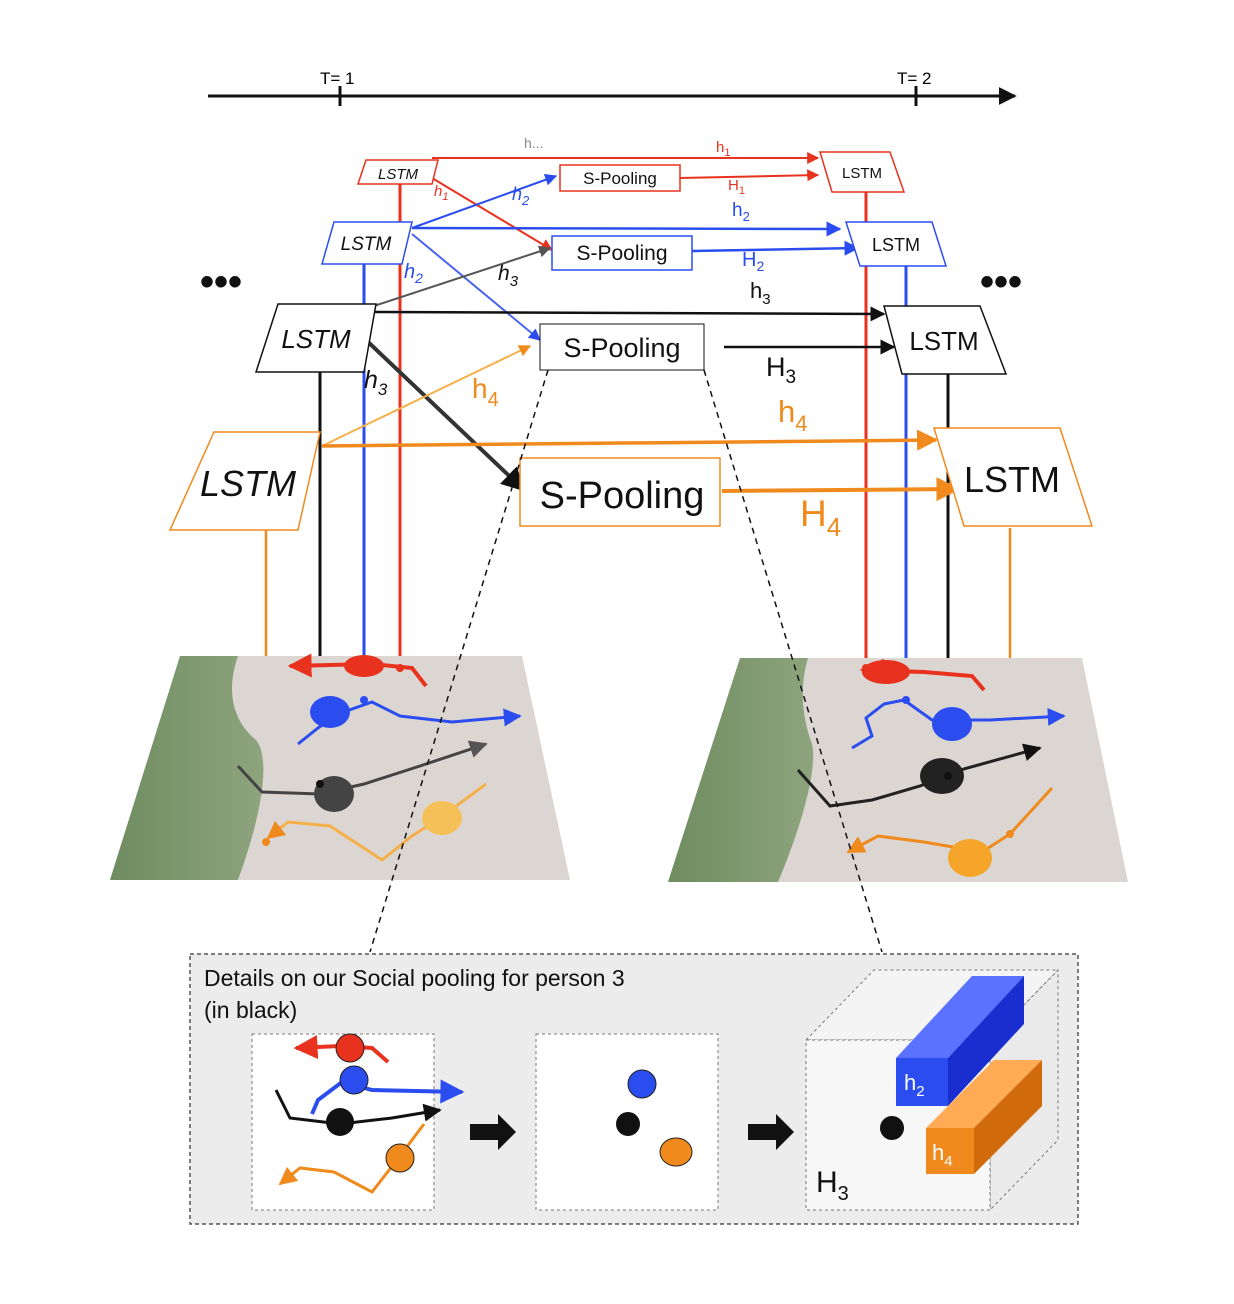 The image size is (1234, 1304). What do you see at coordinates (742, 191) in the screenshot?
I see `label-H1-sub: 1` at bounding box center [742, 191].